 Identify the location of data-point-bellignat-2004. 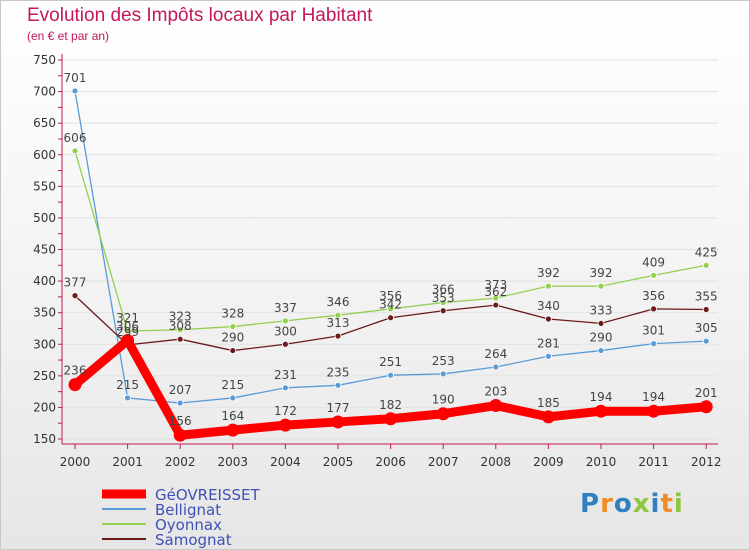
(285, 388).